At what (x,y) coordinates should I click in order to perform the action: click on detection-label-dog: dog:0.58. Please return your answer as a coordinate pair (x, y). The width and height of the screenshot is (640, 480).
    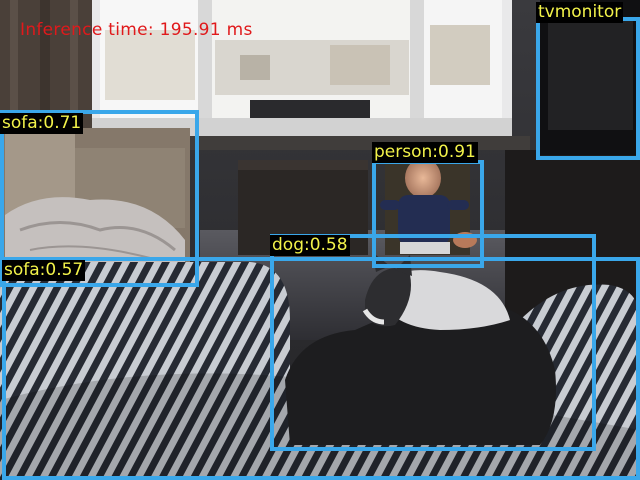
    Looking at the image, I should click on (310, 245).